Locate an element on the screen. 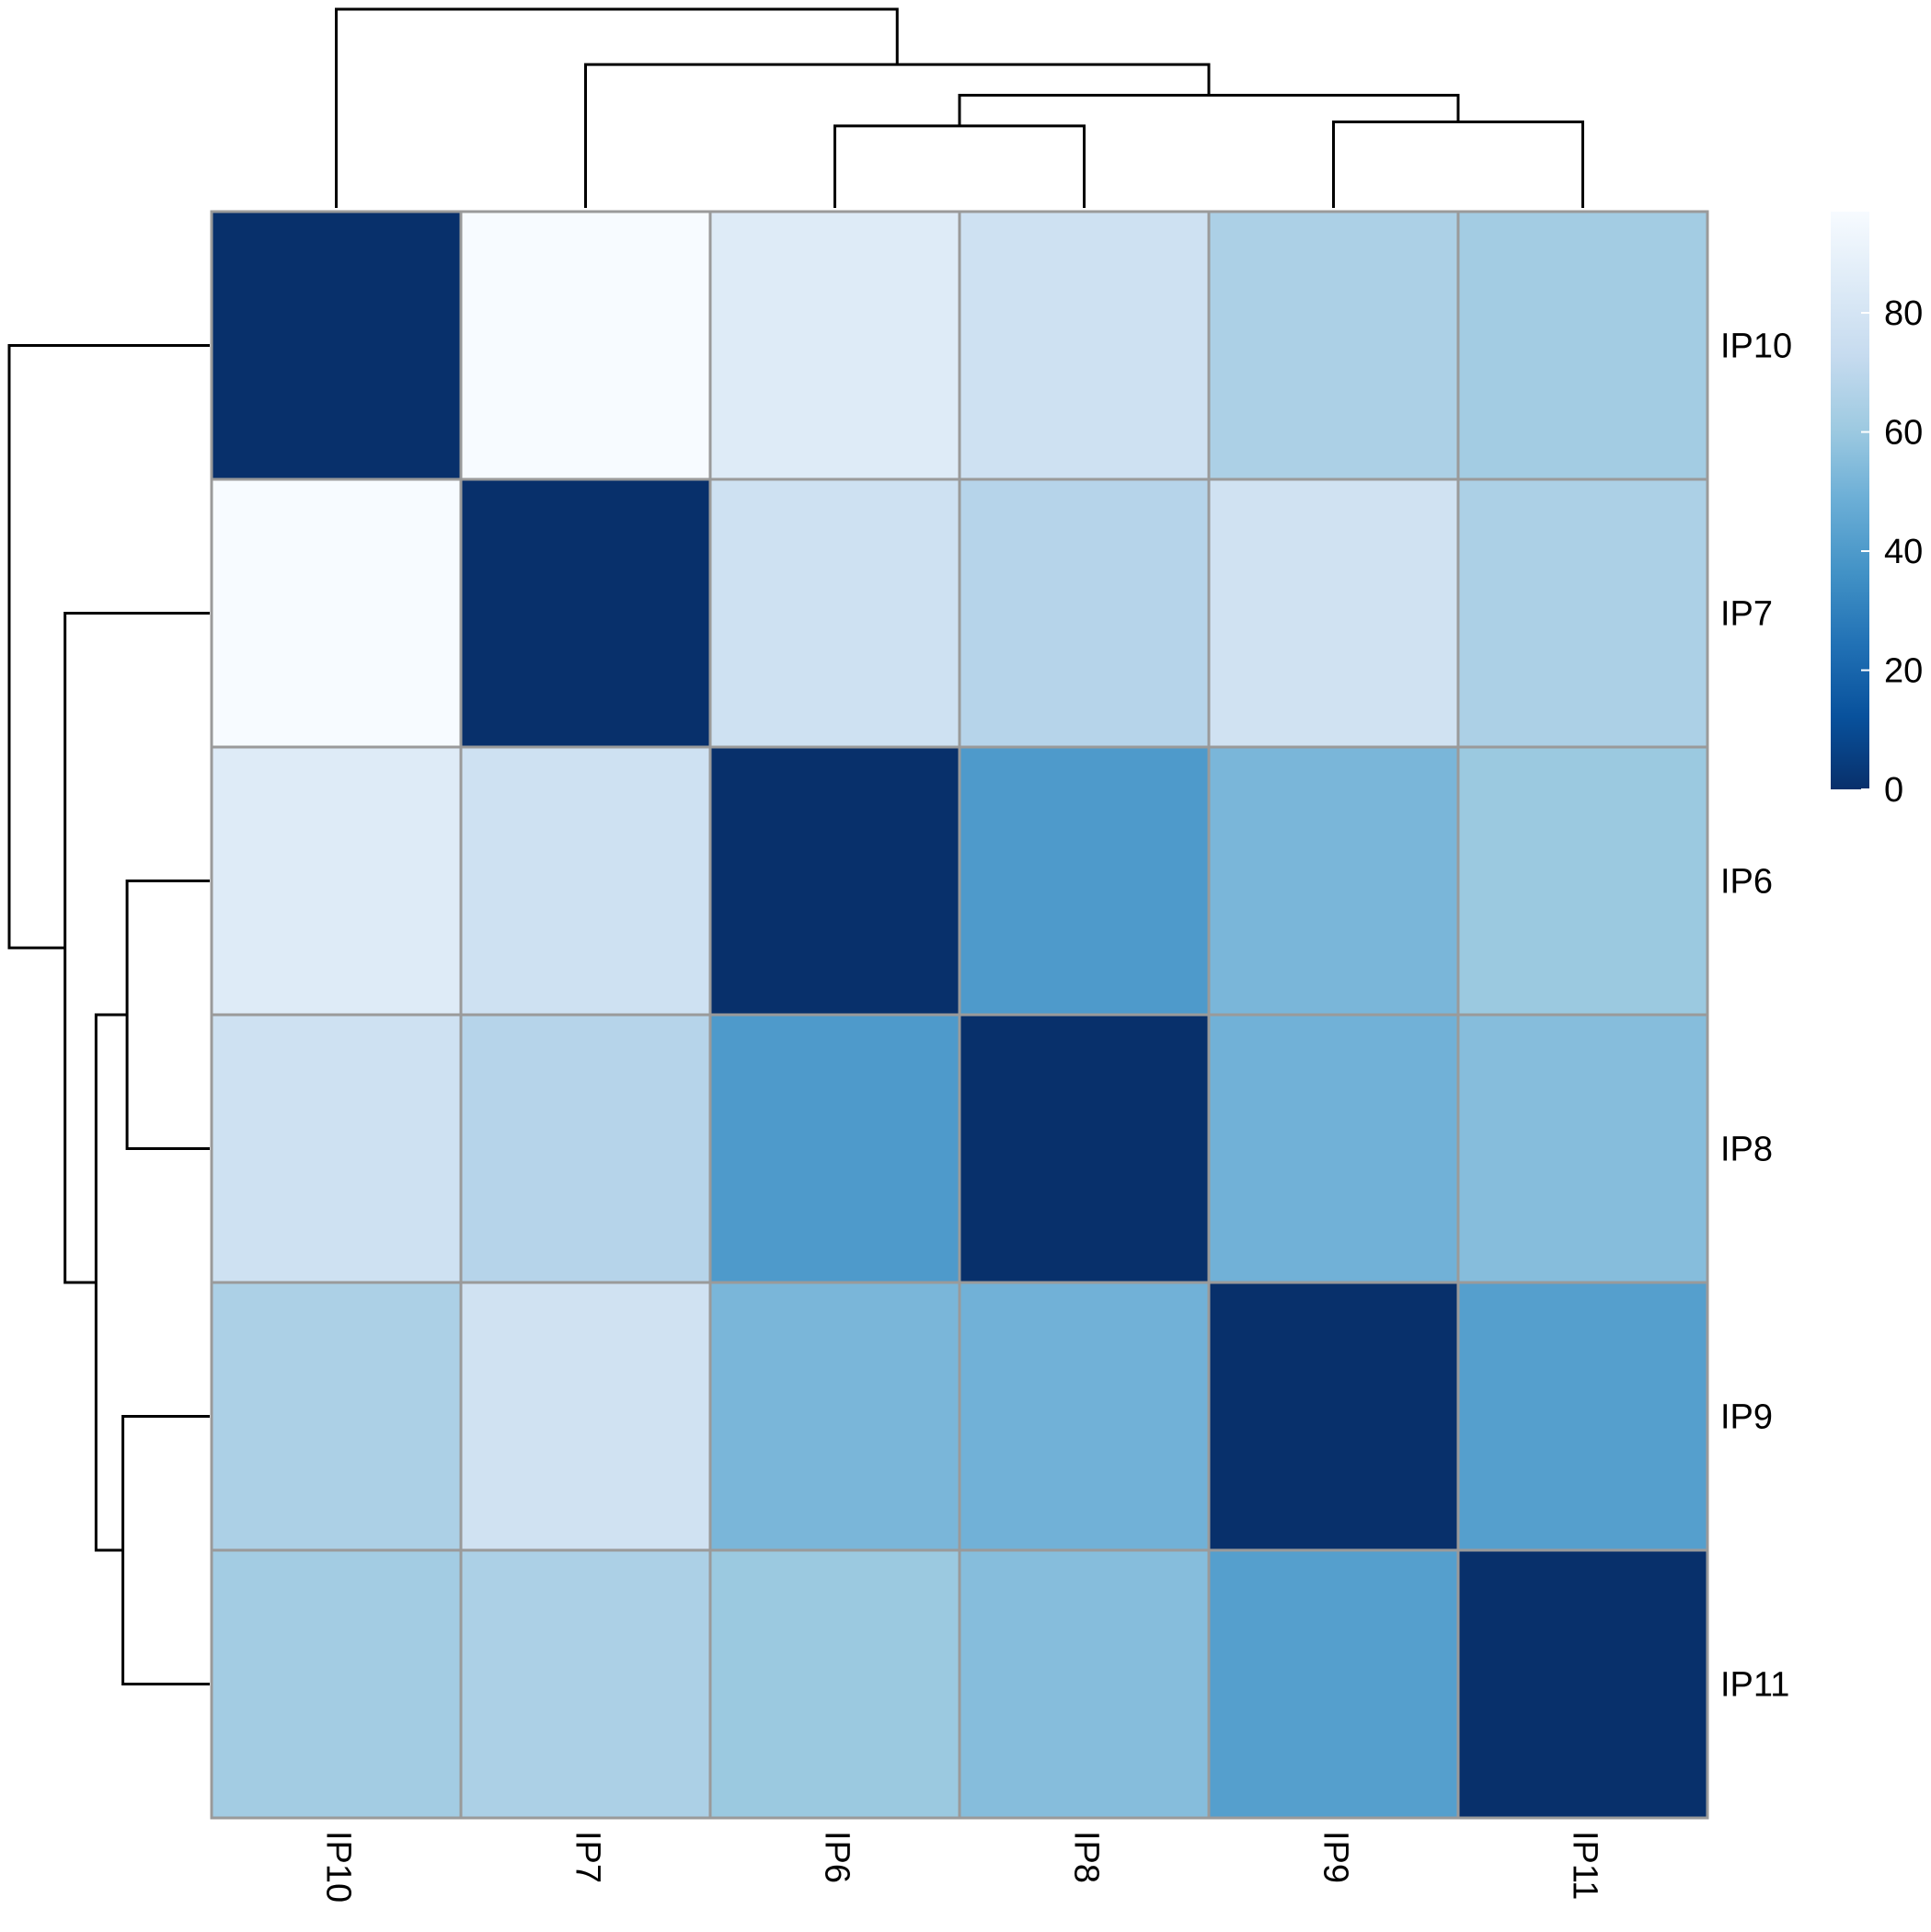  colorbar-tick-label-20: 20 is located at coordinates (1904, 671).